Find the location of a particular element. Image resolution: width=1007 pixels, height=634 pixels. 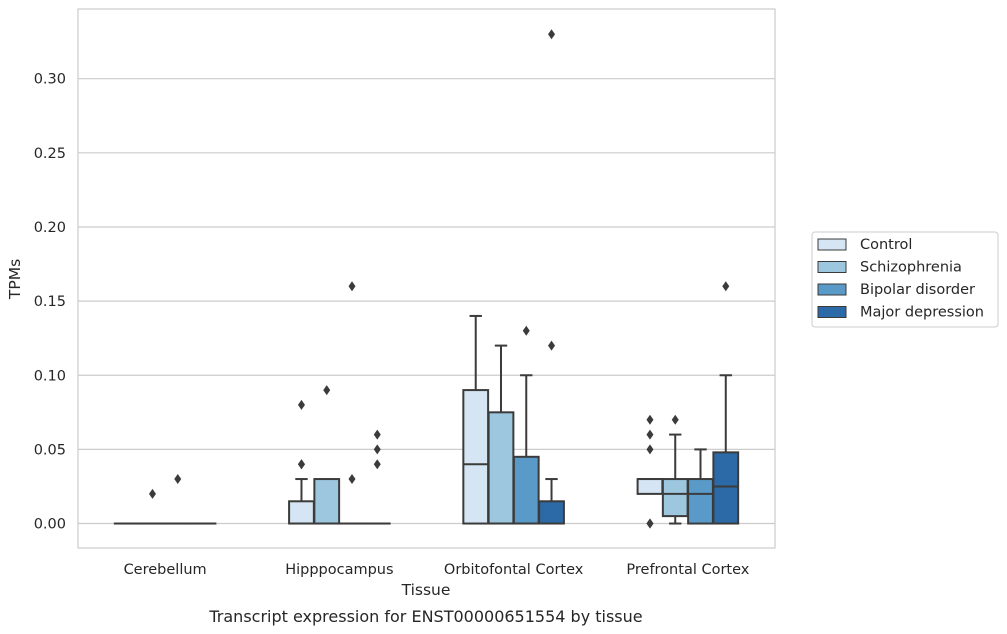

y-tick-label: 0.10 is located at coordinates (50, 376).